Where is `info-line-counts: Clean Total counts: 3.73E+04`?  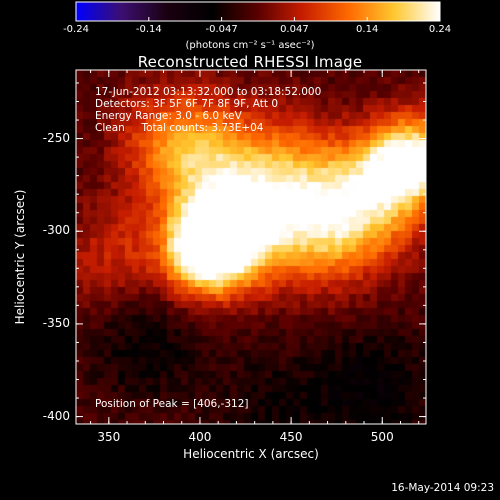
info-line-counts: Clean Total counts: 3.73E+04 is located at coordinates (179, 128).